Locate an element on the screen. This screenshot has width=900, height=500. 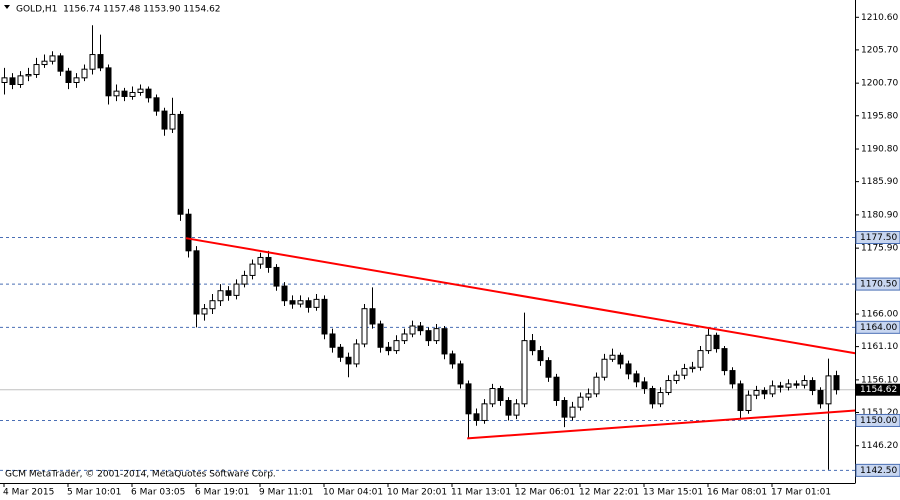
level-label: 1142.50 is located at coordinates (878, 471).